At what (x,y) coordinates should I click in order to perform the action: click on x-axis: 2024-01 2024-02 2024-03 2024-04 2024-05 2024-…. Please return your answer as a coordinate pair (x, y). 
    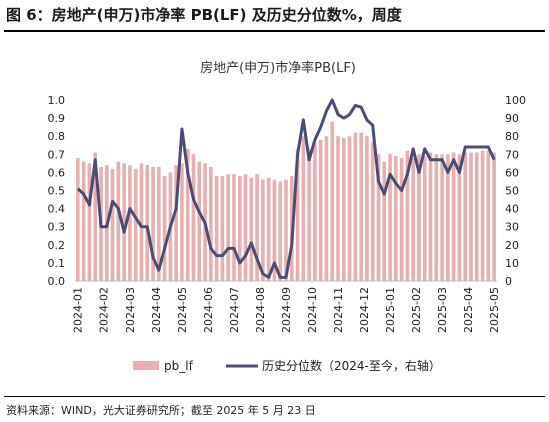
    Looking at the image, I should click on (286, 310).